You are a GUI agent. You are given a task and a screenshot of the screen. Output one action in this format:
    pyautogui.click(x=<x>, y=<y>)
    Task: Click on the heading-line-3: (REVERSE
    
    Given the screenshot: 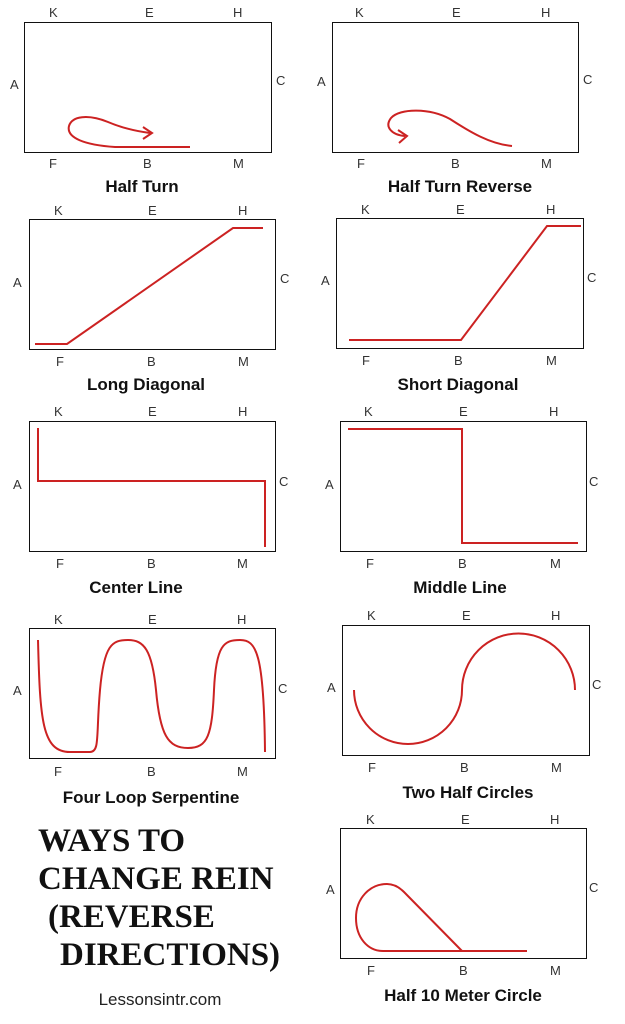 What is the action you would take?
    pyautogui.click(x=131, y=917)
    